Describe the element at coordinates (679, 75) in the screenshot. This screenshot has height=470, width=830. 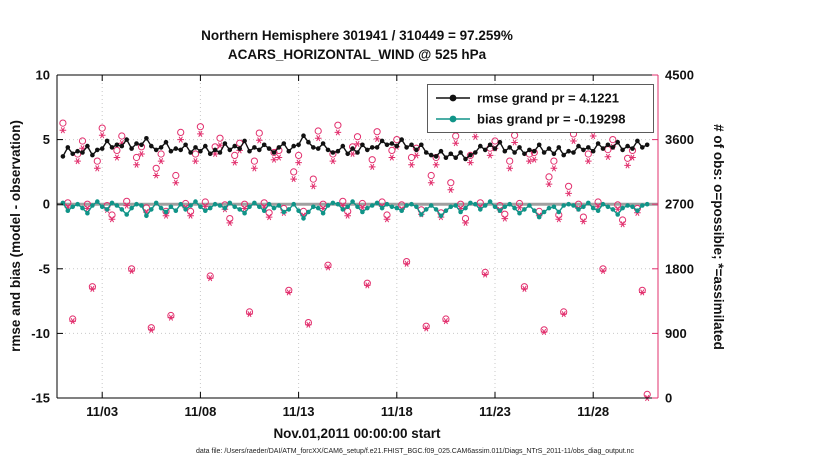
I see `y-tick-label-right: 4500` at that location.